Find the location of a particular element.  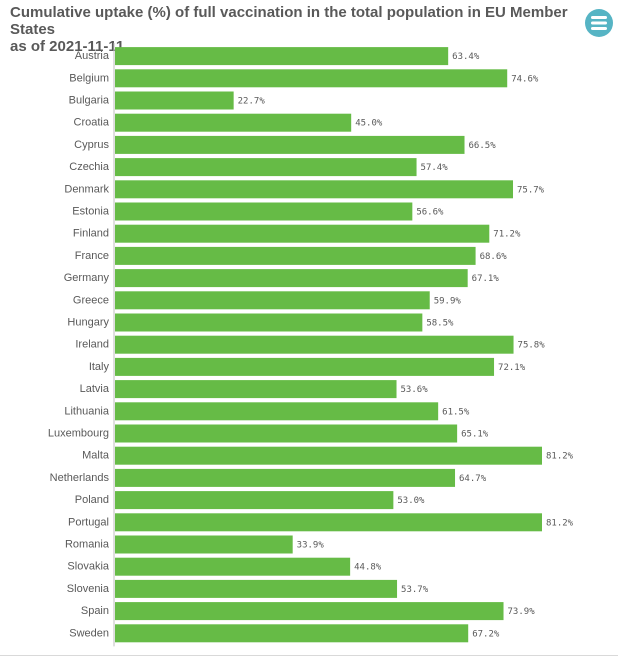

value-label: 67.2% is located at coordinates (486, 634).